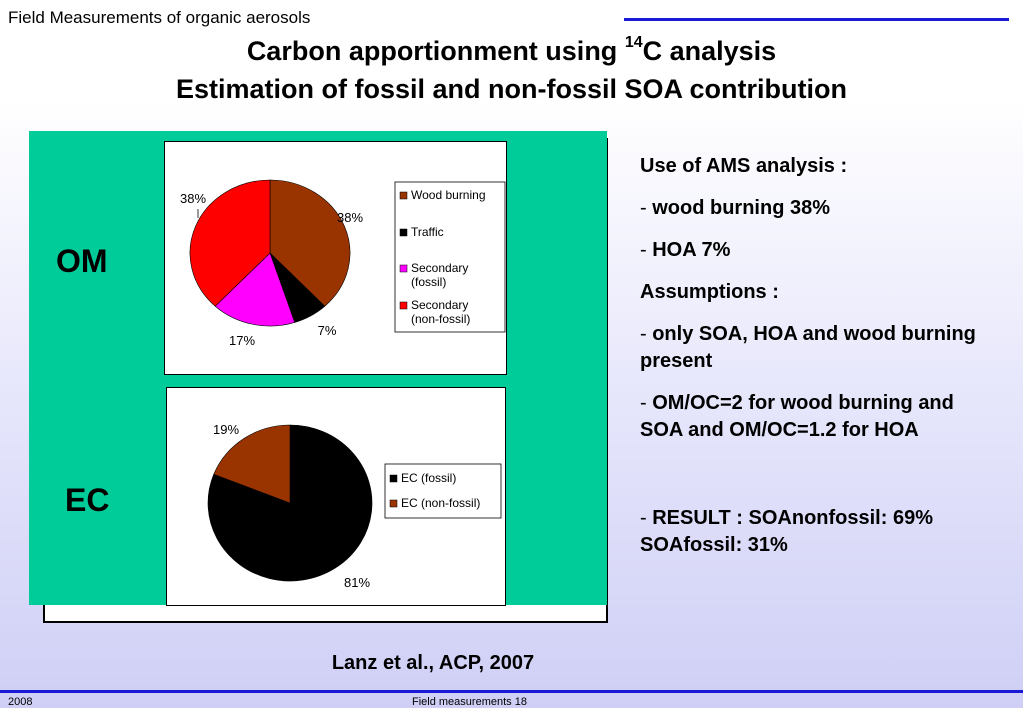 The image size is (1023, 708). Describe the element at coordinates (427, 232) in the screenshot. I see `legend-entry: Traffic` at that location.